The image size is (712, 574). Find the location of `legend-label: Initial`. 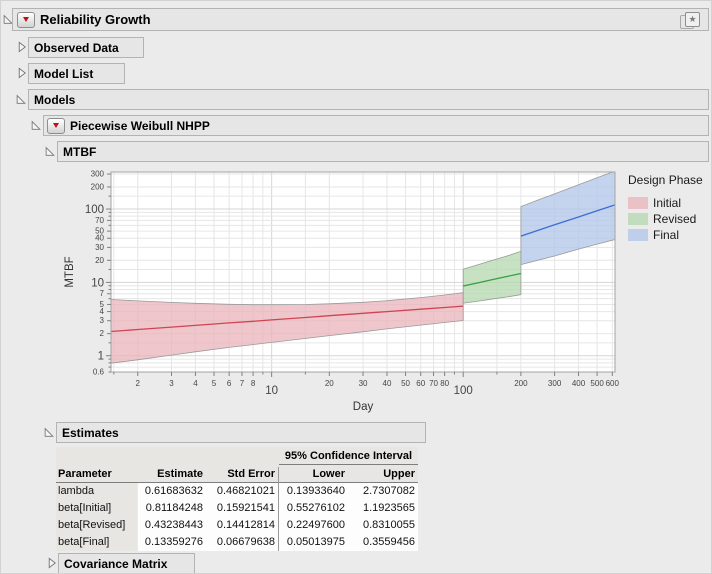

legend-label: Initial is located at coordinates (667, 202).